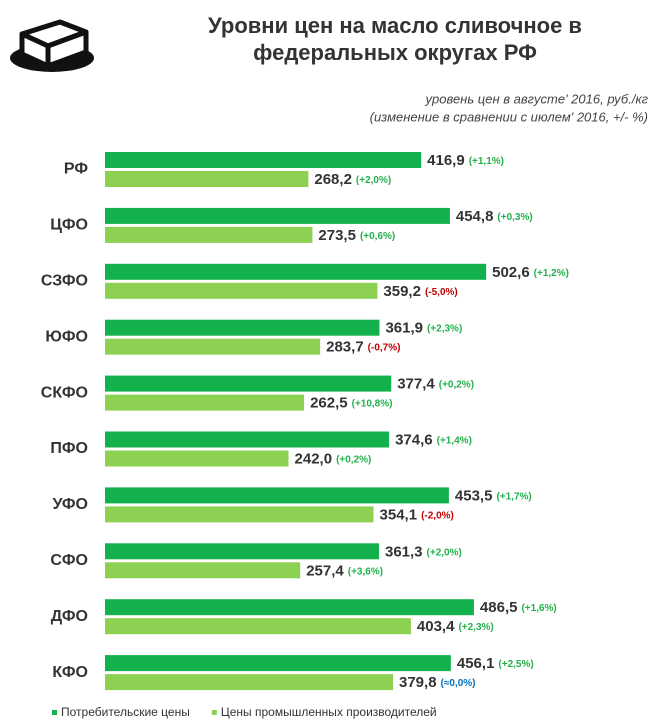 Image resolution: width=655 pixels, height=722 pixels. Describe the element at coordinates (511, 272) in the screenshot. I see `value-text: 502,6` at that location.